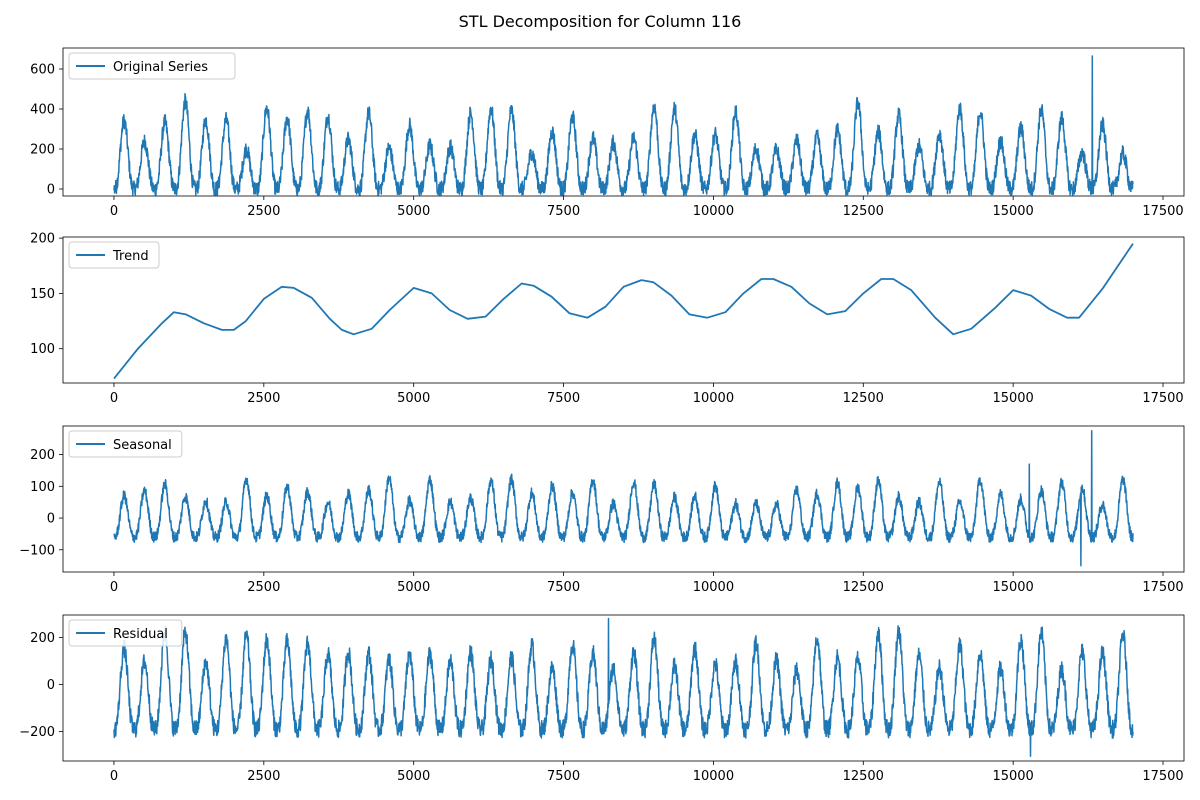 The height and width of the screenshot is (800, 1200). I want to click on seasonal-line, so click(623, 498).